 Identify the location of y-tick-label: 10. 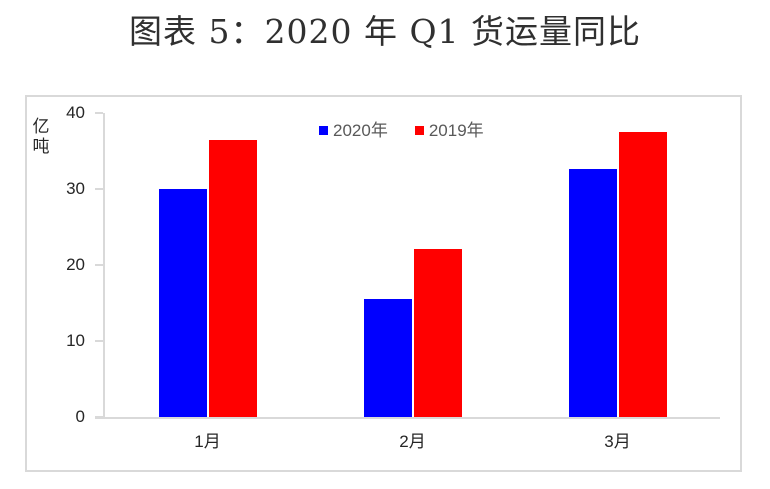
(75, 340).